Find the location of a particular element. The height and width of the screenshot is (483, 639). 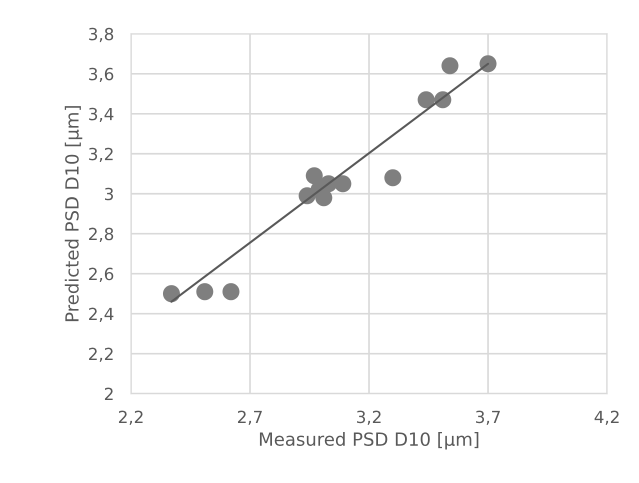

y-tick-label: 3,8 is located at coordinates (101, 35).